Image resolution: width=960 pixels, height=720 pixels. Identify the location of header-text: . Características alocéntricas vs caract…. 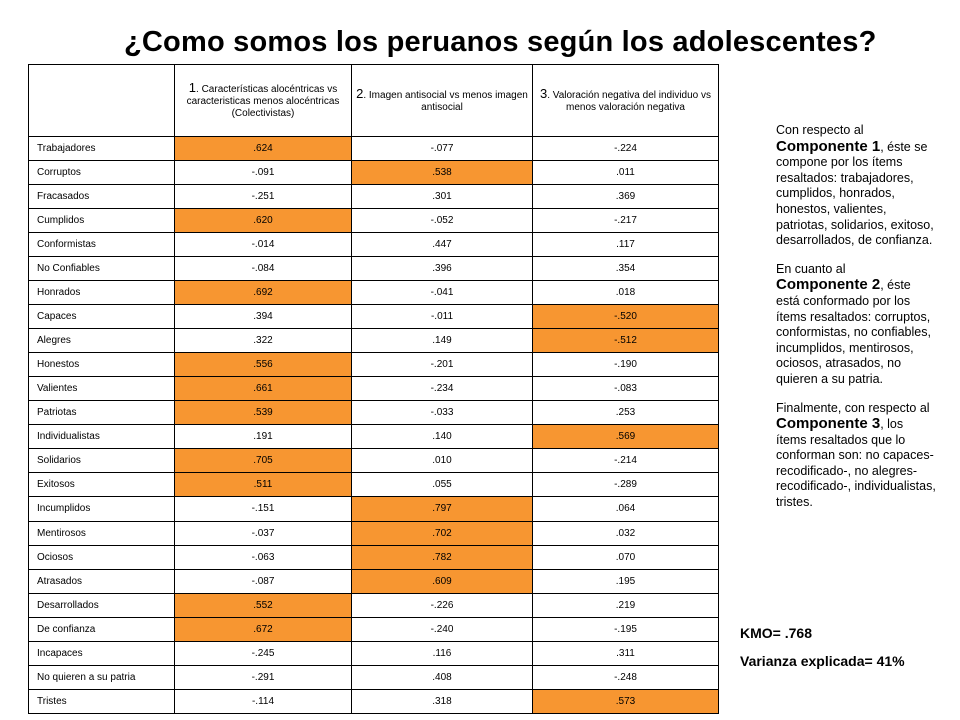
(263, 101).